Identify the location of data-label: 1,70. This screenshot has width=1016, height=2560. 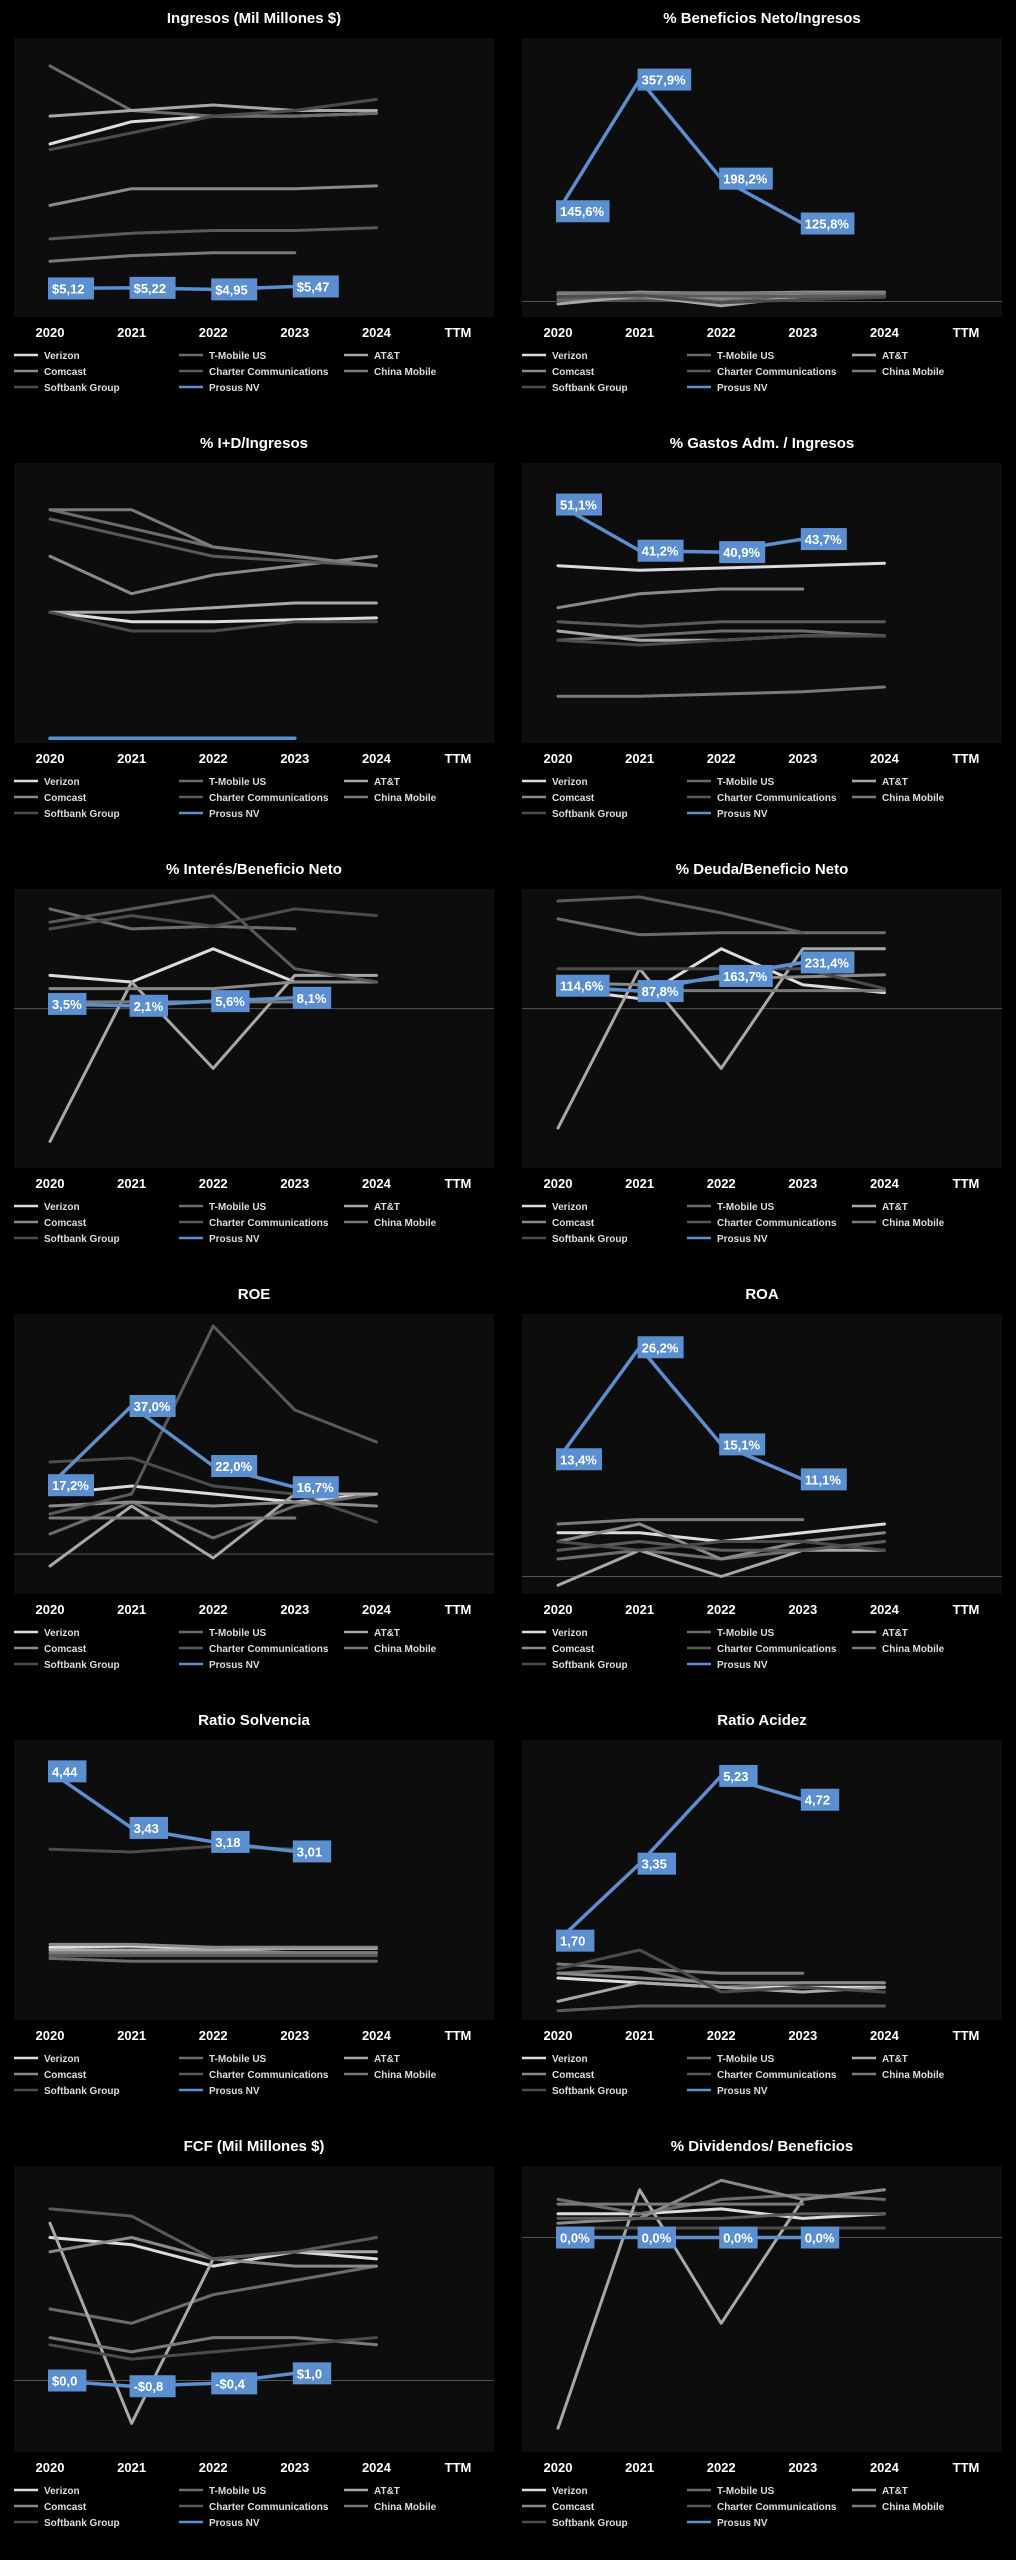
(575, 1940).